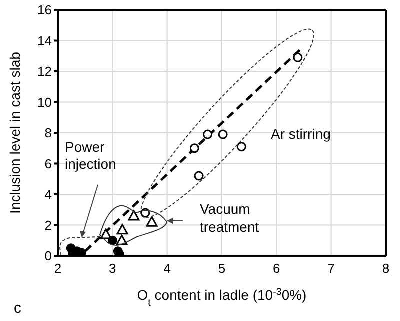 The image size is (400, 321). What do you see at coordinates (276, 268) in the screenshot?
I see `x-tick-label: 6` at bounding box center [276, 268].